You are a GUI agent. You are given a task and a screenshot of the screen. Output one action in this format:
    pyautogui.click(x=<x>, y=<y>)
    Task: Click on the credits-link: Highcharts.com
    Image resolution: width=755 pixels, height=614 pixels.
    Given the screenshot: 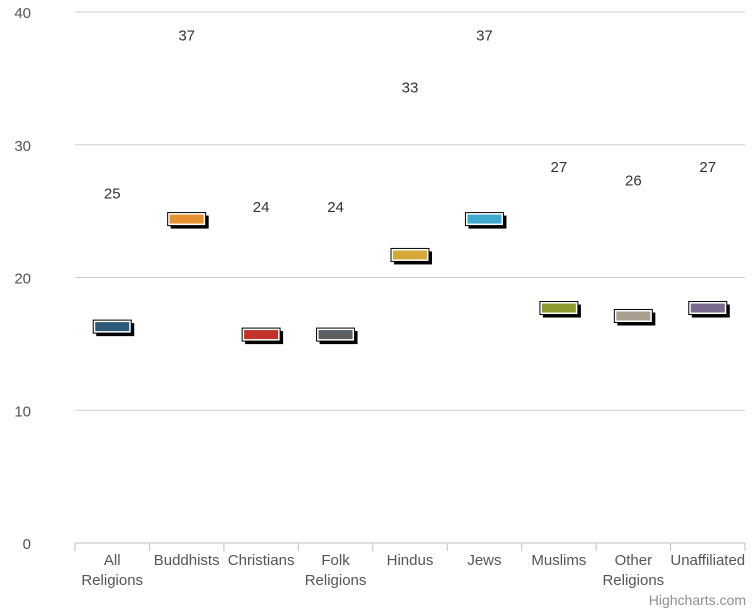 What is the action you would take?
    pyautogui.click(x=697, y=600)
    